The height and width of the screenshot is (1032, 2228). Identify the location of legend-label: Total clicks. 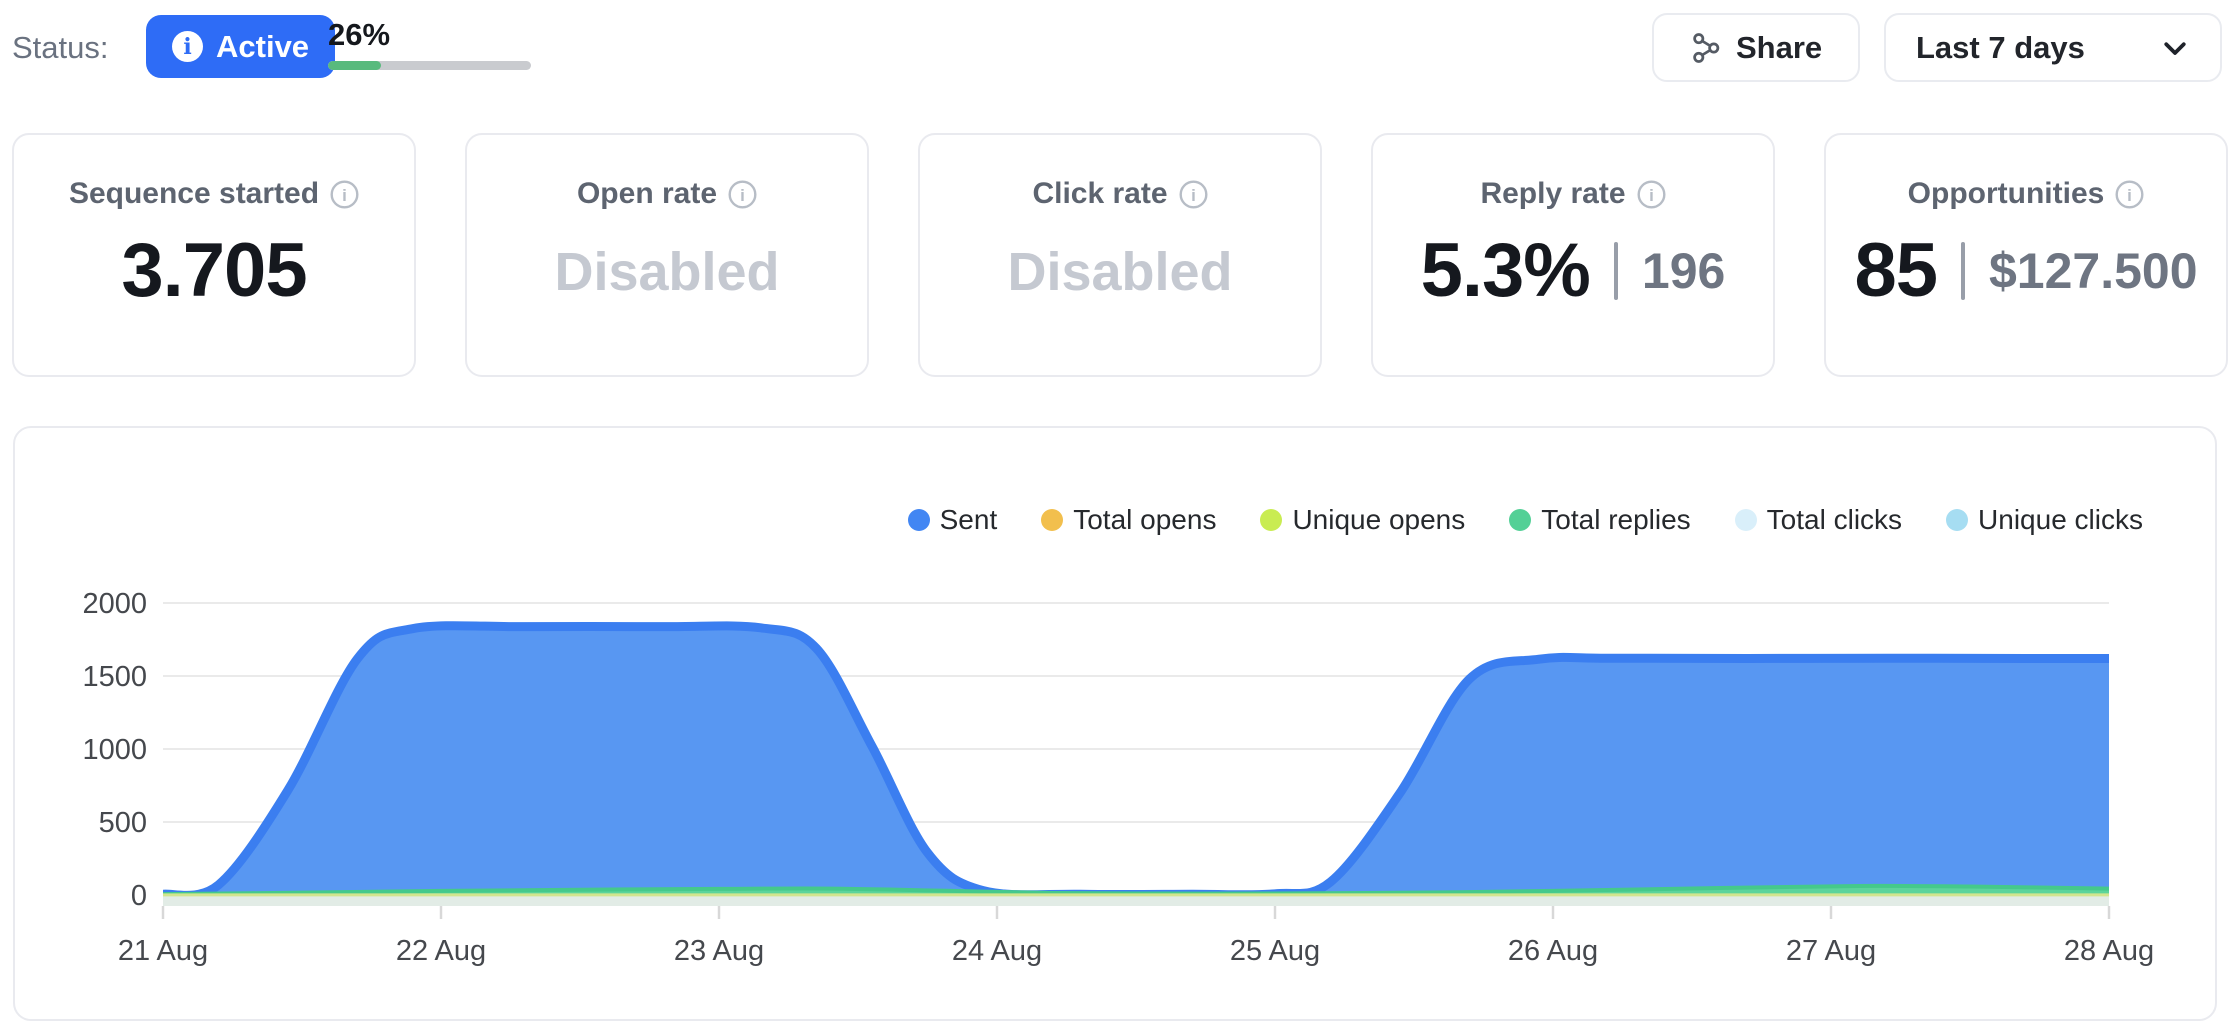
(1834, 519).